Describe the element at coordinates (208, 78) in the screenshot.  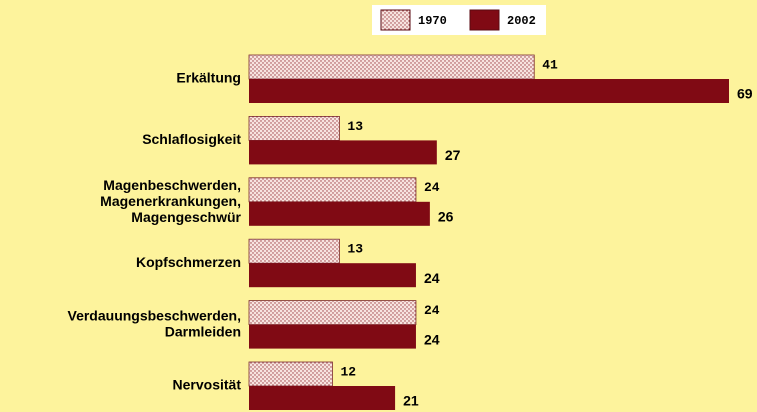
I see `category-label: Erkältung` at that location.